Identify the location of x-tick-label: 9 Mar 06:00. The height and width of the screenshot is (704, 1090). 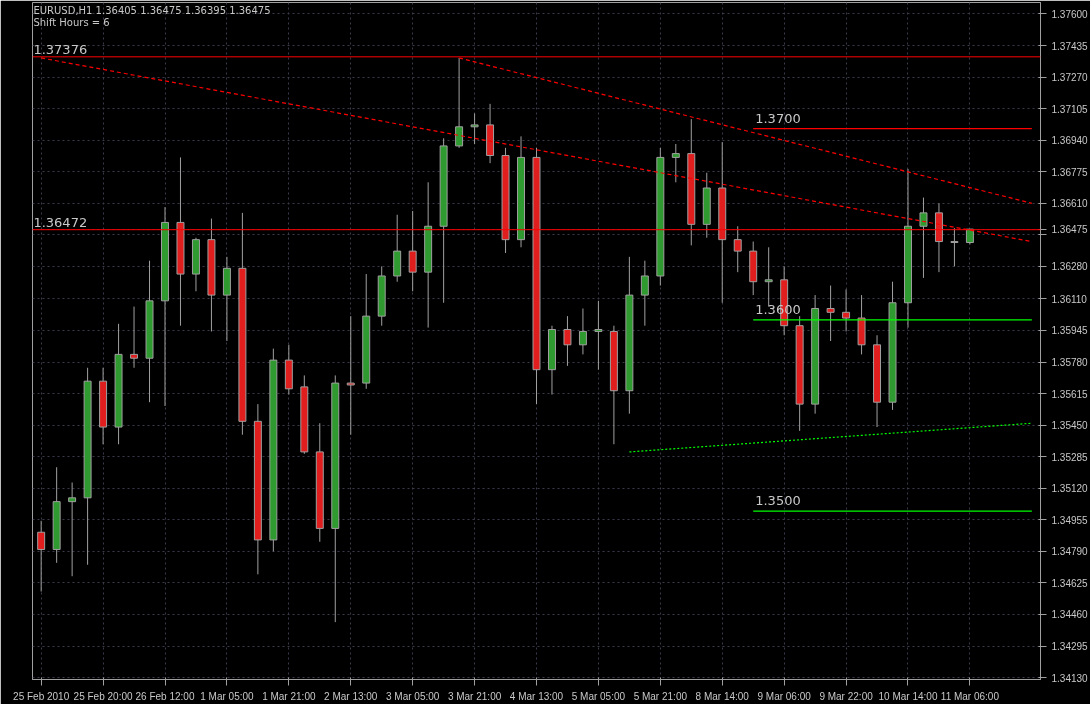
(784, 696).